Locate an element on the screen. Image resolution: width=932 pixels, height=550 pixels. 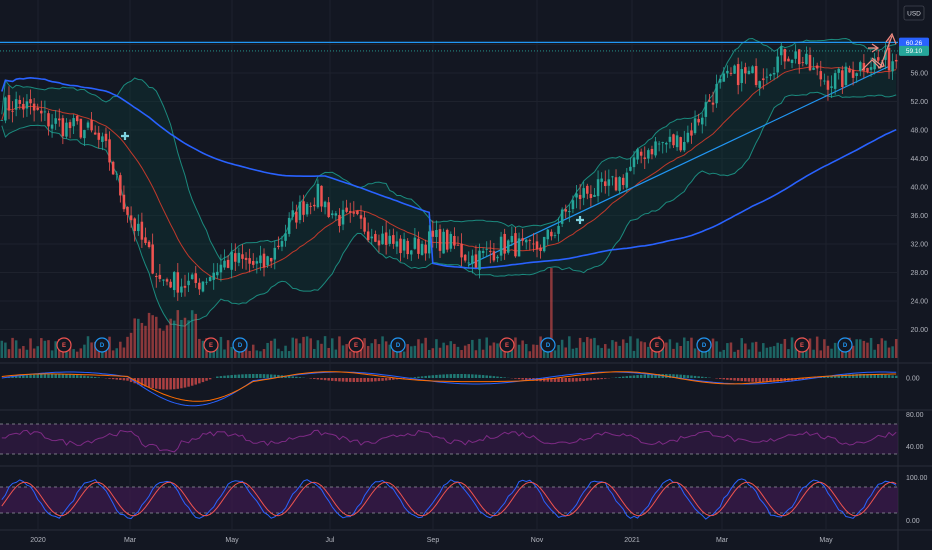
event-circle is located at coordinates (211, 345).